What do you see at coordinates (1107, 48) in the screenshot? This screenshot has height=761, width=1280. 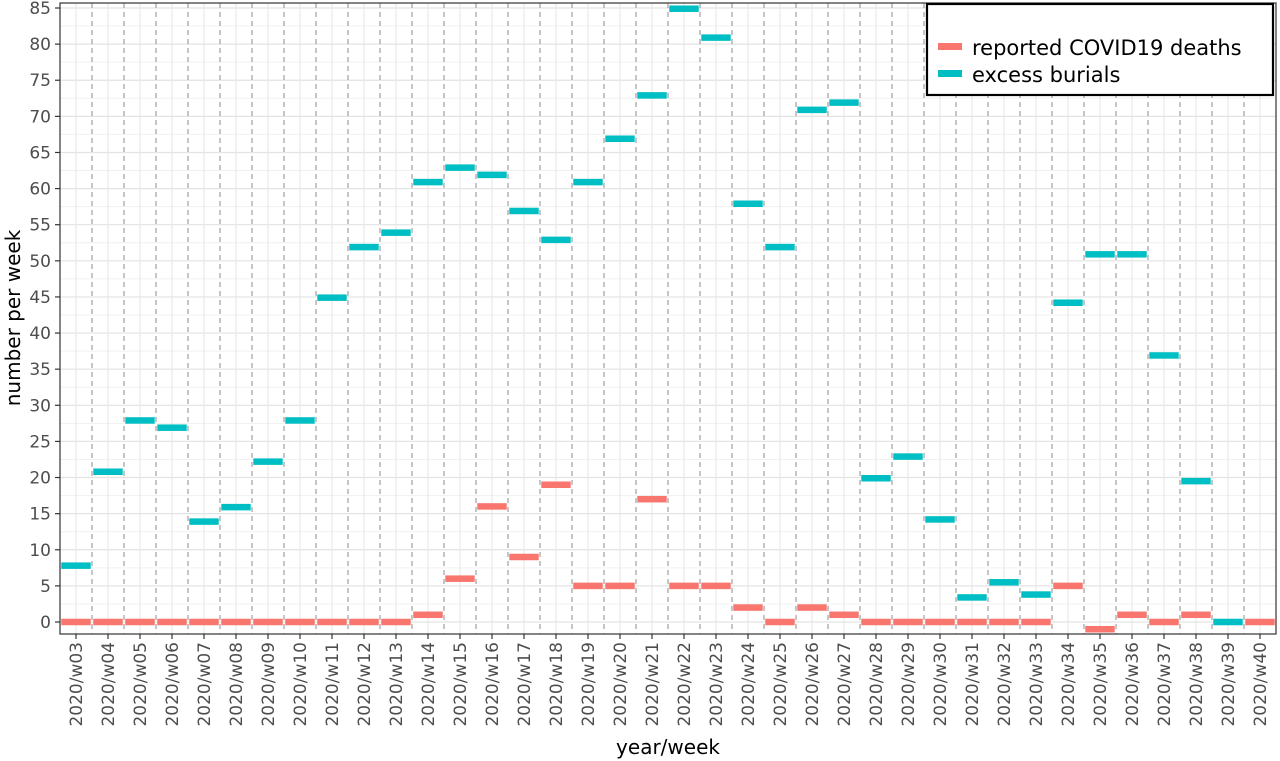 I see `legend-label-reported-covid19-deaths: reported COVID19 deaths` at bounding box center [1107, 48].